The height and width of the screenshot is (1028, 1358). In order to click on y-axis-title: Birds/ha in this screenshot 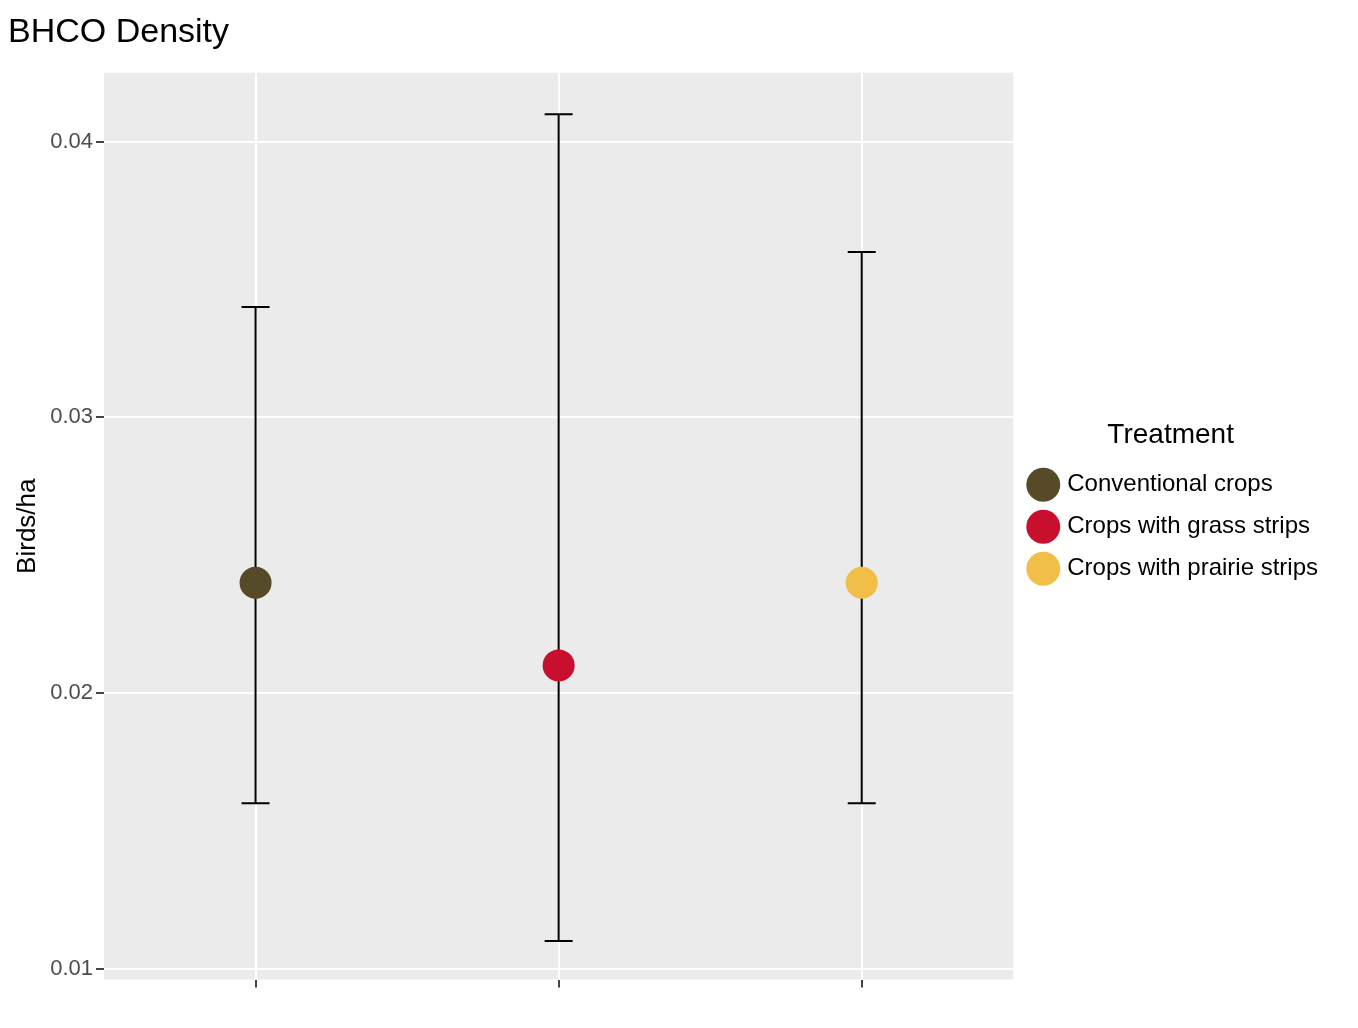, I will do `click(25, 525)`.